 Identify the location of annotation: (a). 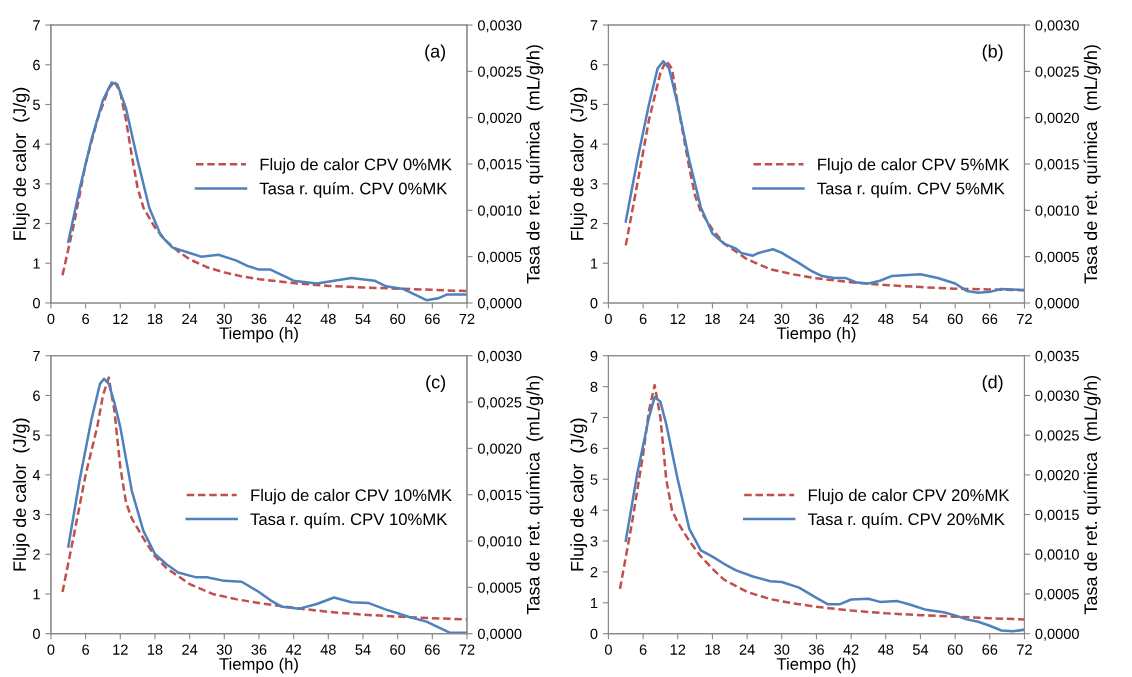
(435, 53).